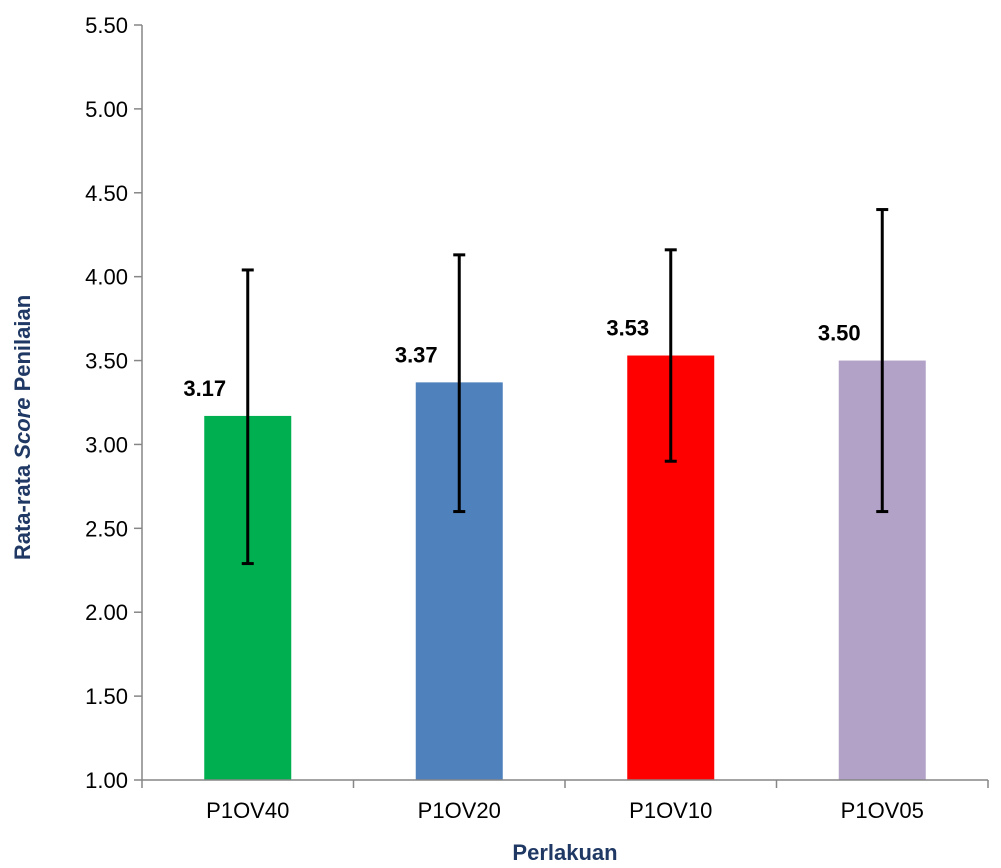 This screenshot has height=868, width=1001. What do you see at coordinates (106, 109) in the screenshot?
I see `y-tick-label: 5.00` at bounding box center [106, 109].